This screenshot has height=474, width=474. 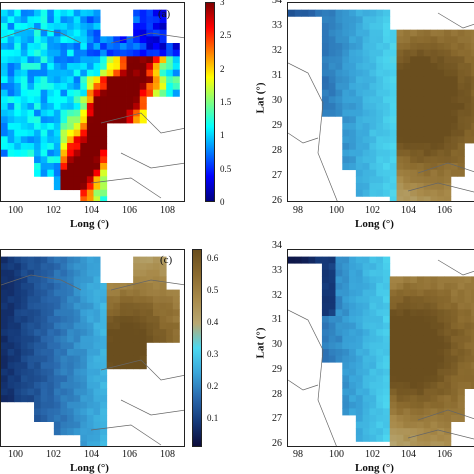 What do you see at coordinates (213, 290) in the screenshot?
I see `cbar-tick-label: 0.5` at bounding box center [213, 290].